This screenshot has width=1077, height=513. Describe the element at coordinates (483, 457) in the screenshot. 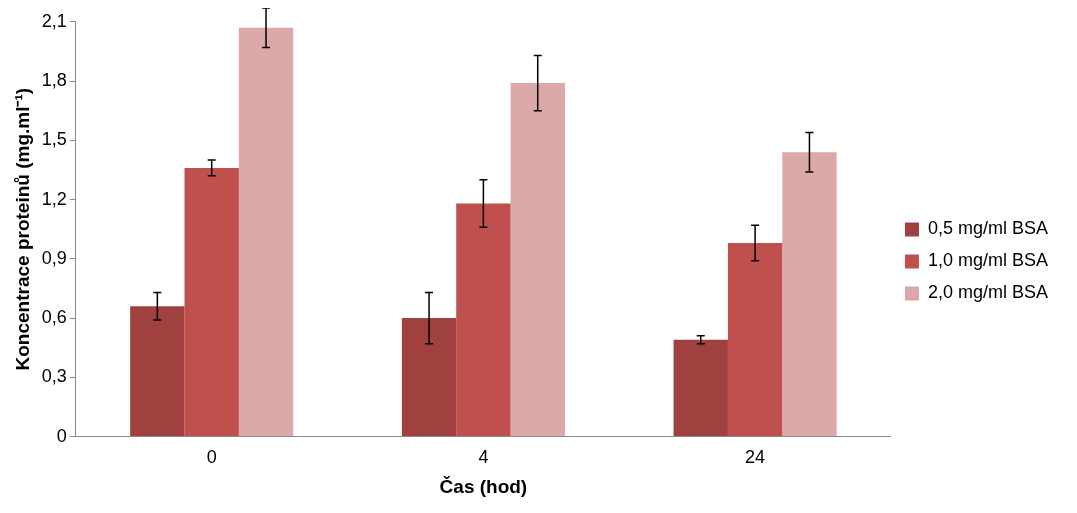

I see `x-tick-label: 4` at that location.